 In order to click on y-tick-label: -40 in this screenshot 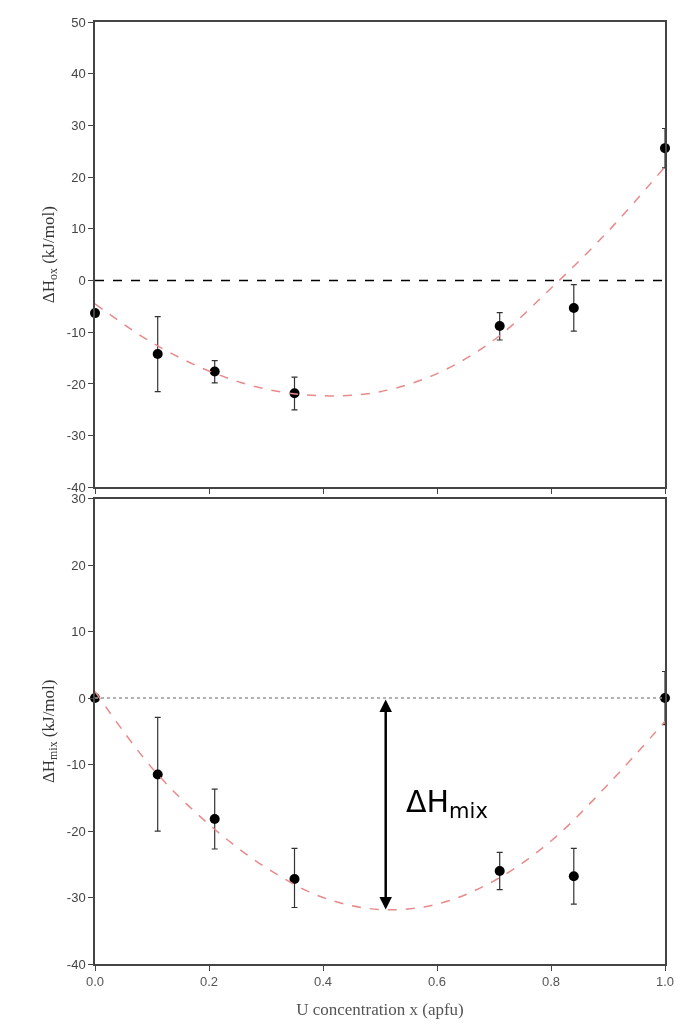, I will do `click(76, 964)`.